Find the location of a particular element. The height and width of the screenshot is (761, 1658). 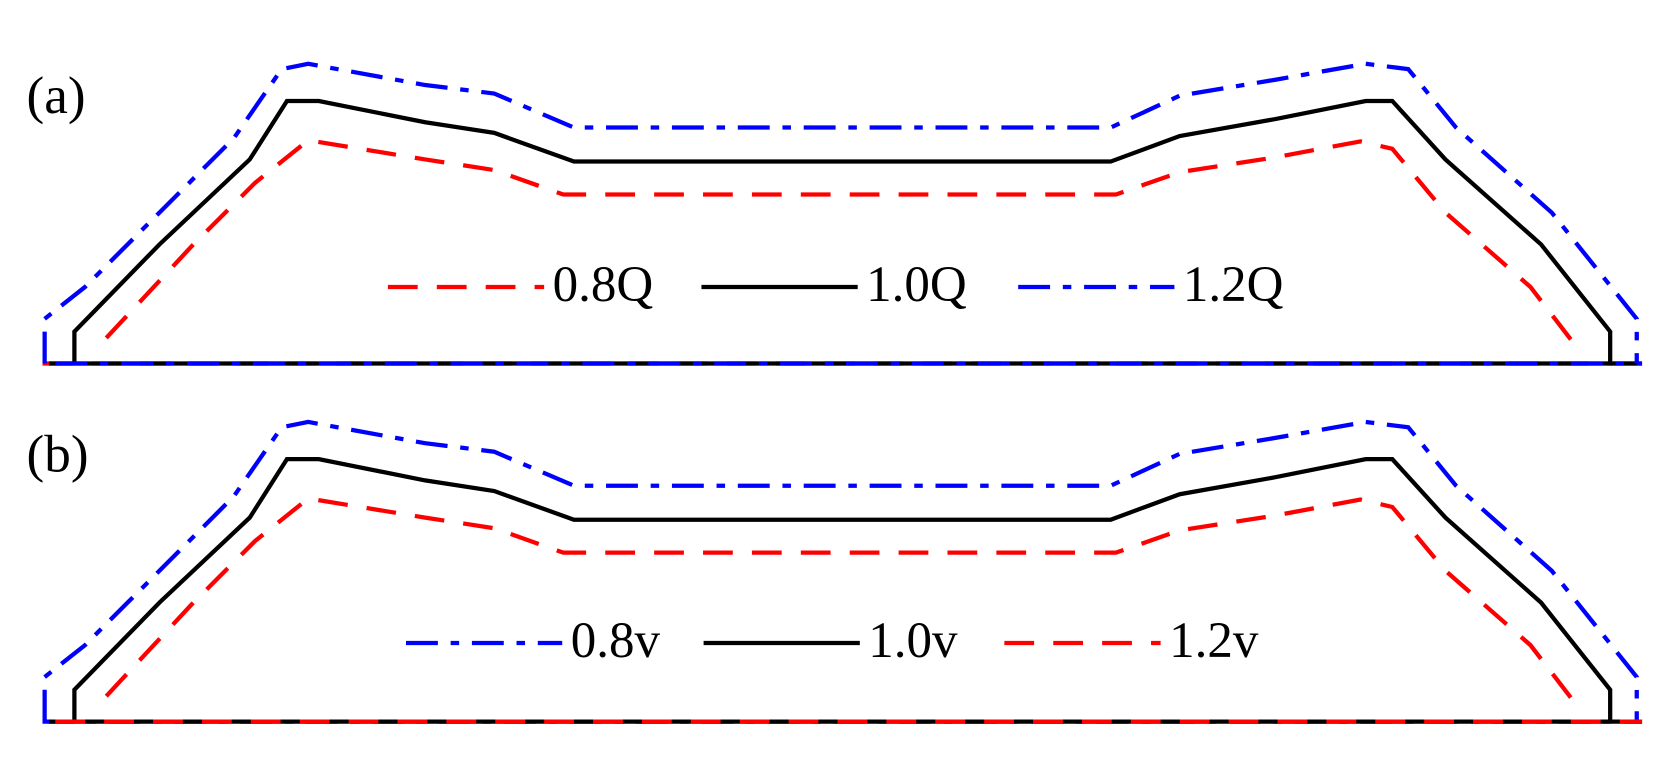

legend-label: 0.8v is located at coordinates (616, 641).